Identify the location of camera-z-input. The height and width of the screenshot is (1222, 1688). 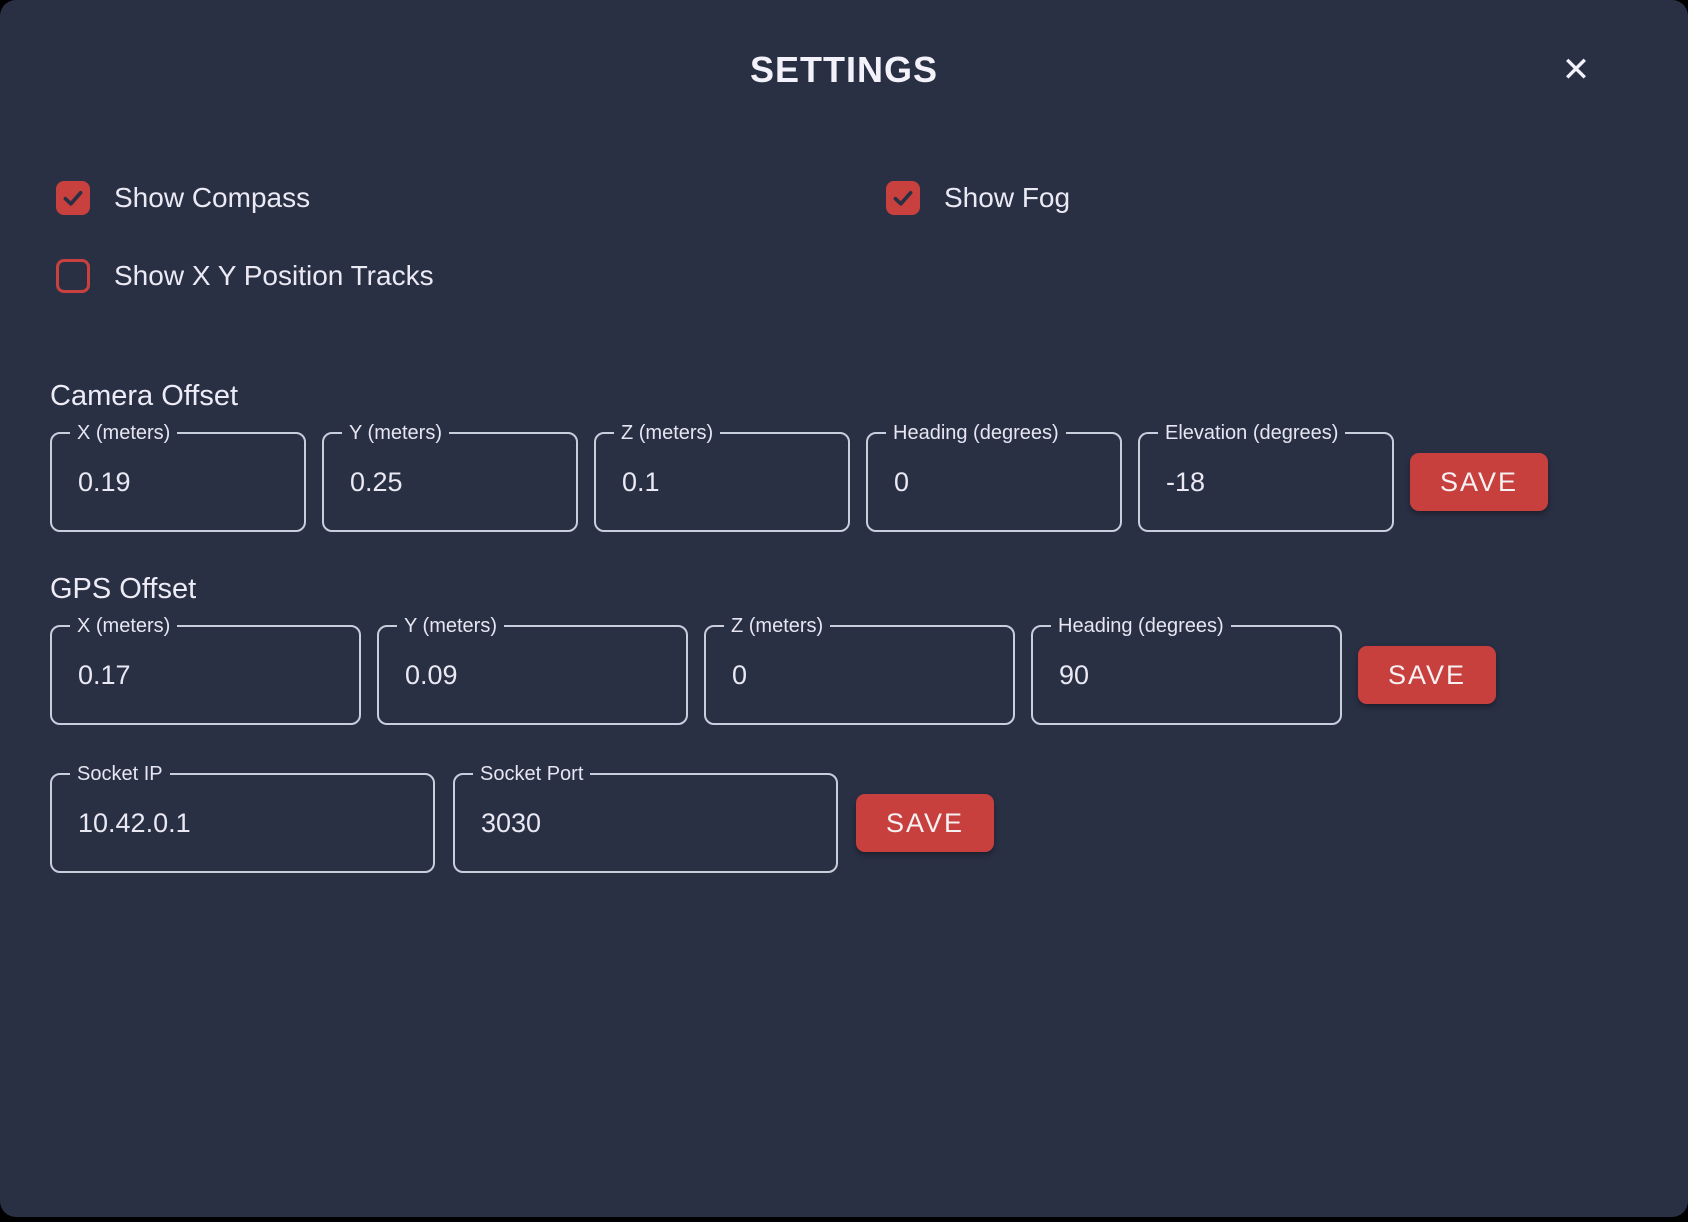
(722, 482).